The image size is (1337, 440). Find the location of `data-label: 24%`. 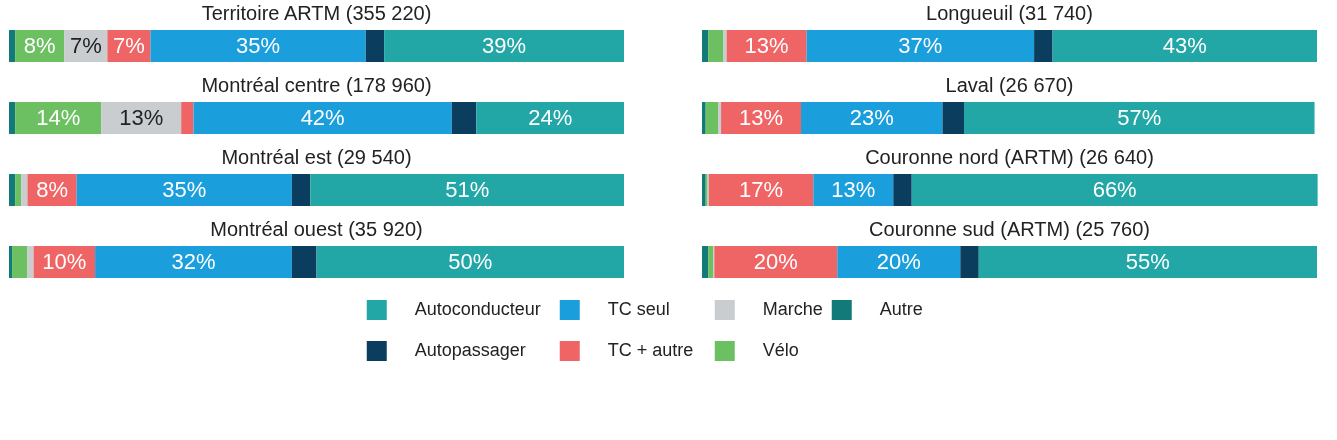

data-label: 24% is located at coordinates (550, 117).